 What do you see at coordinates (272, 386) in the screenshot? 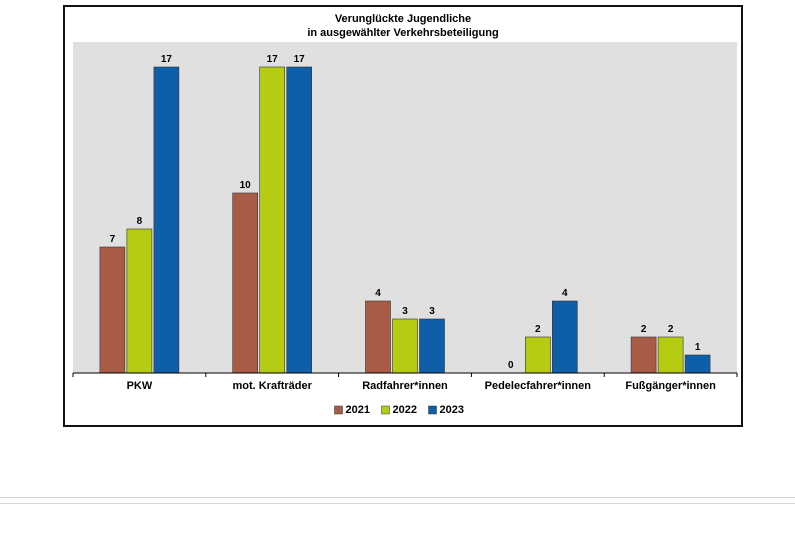
I see `x-tick-label: mot. Krafträder` at bounding box center [272, 386].